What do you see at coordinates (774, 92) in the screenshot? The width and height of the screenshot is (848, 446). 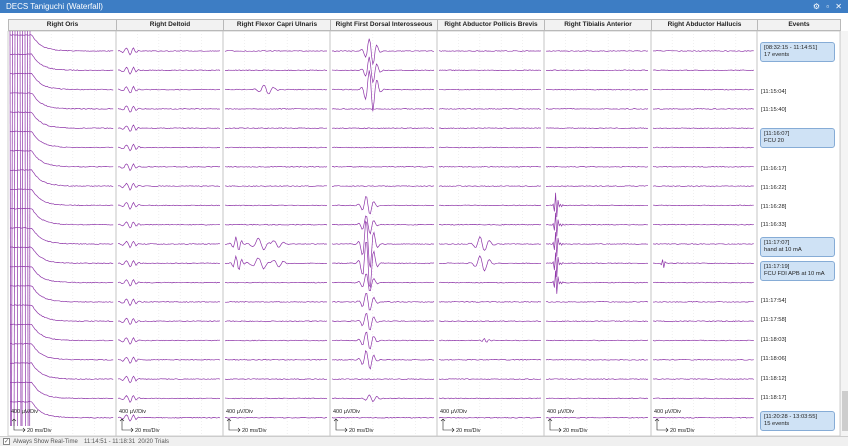 I see `event-time: [11:15:04]` at bounding box center [774, 92].